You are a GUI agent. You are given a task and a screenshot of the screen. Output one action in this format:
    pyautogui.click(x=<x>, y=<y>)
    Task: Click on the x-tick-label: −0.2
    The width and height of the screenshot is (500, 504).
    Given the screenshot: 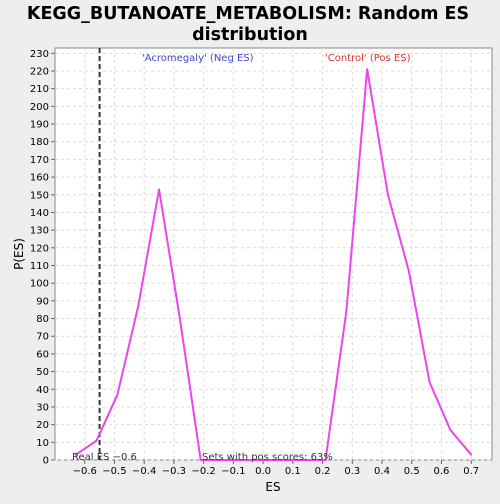 What is the action you would take?
    pyautogui.click(x=203, y=471)
    